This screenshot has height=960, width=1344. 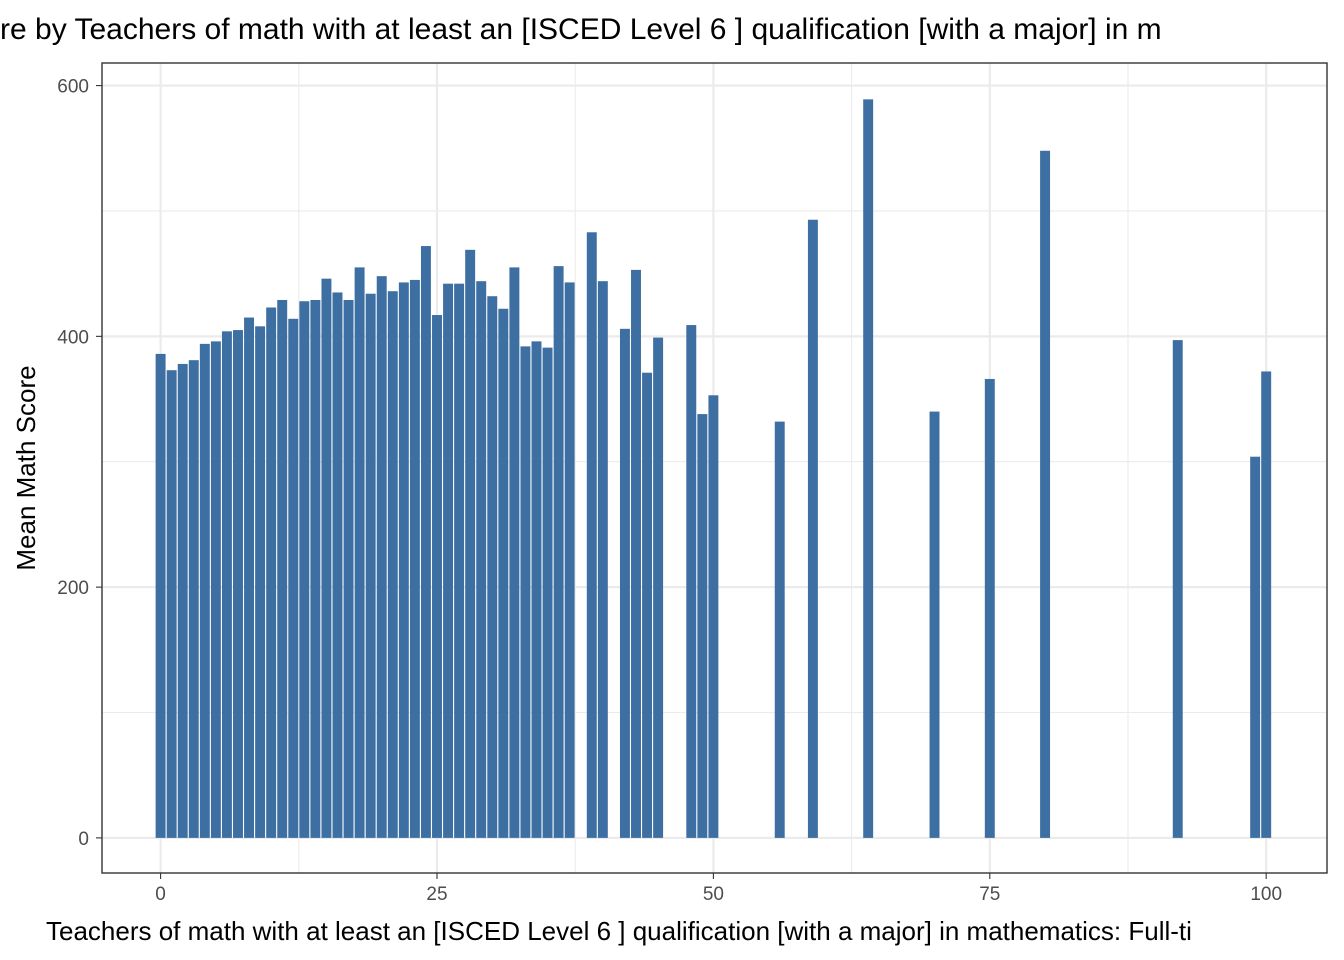 What do you see at coordinates (1266, 894) in the screenshot?
I see `x-tick-label: 100` at bounding box center [1266, 894].